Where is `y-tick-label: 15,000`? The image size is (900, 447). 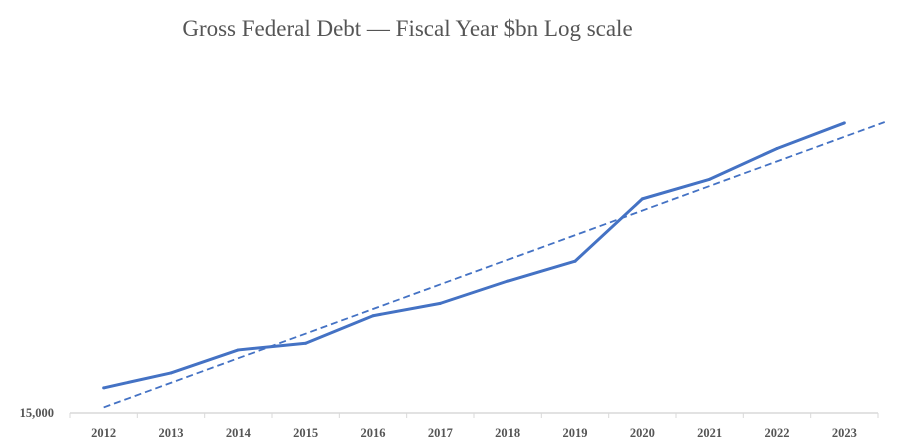 y-tick-label: 15,000 is located at coordinates (37, 413).